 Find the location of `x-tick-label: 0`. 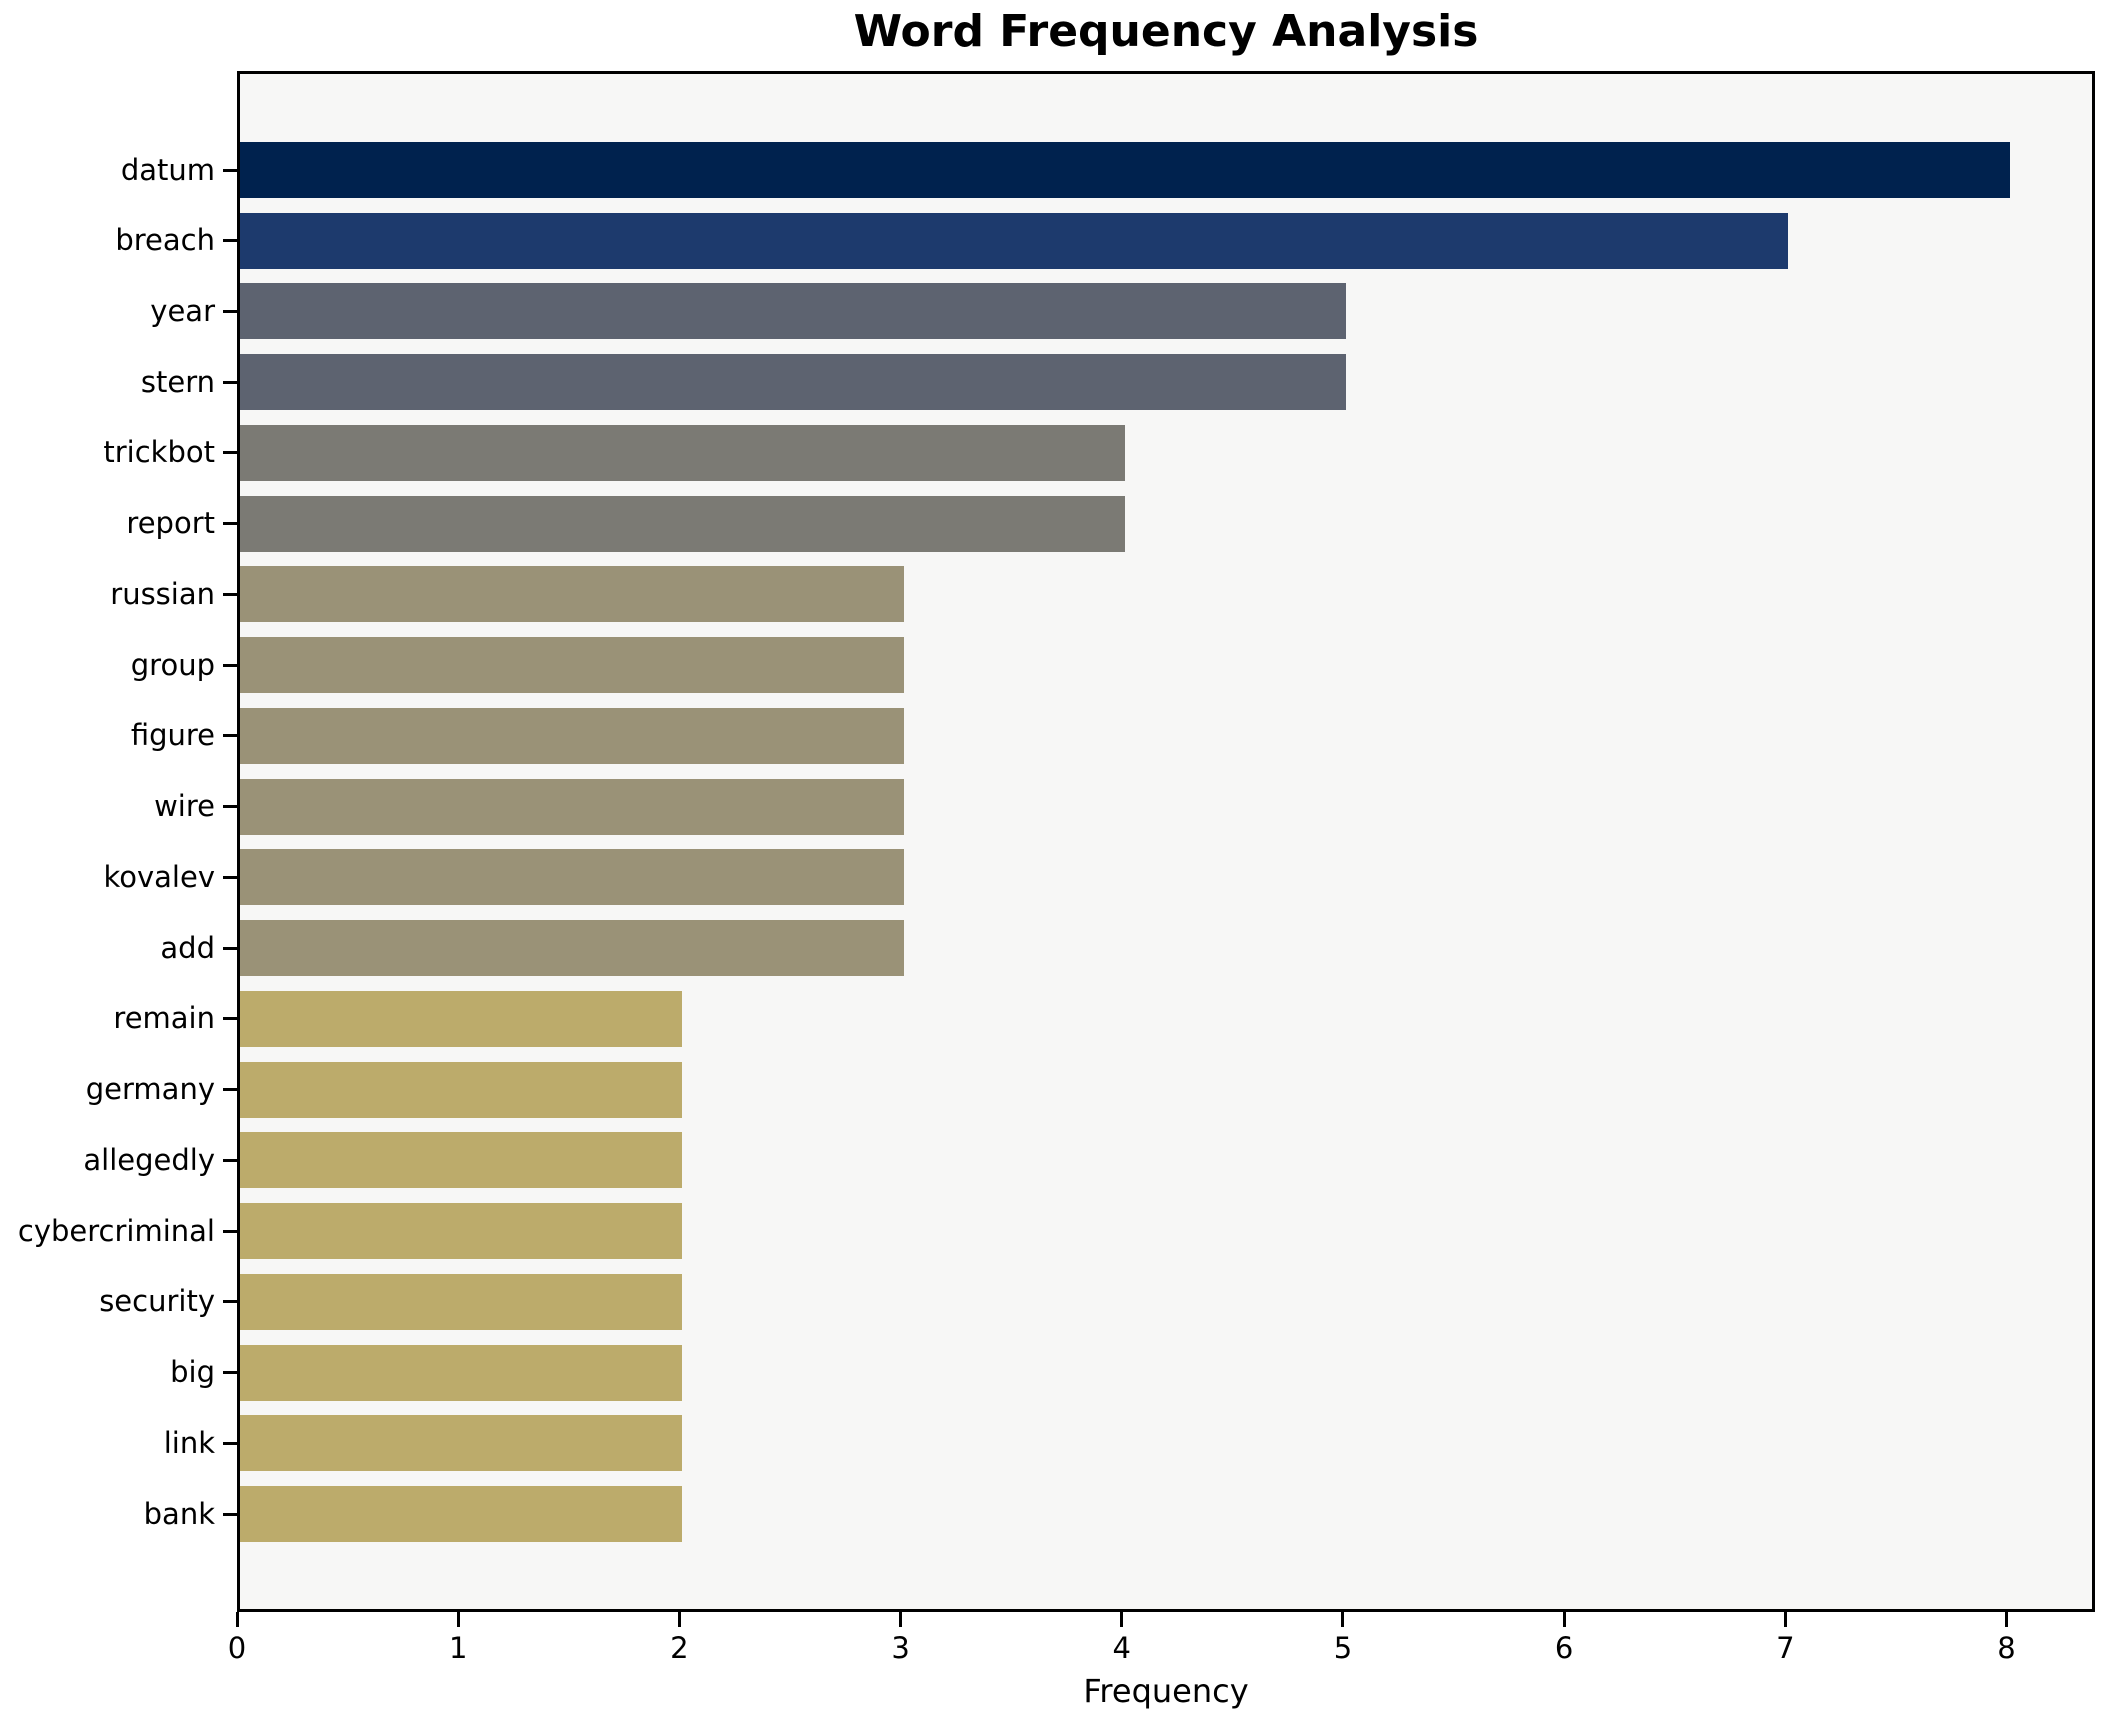

x-tick-label: 0 is located at coordinates (237, 1648).